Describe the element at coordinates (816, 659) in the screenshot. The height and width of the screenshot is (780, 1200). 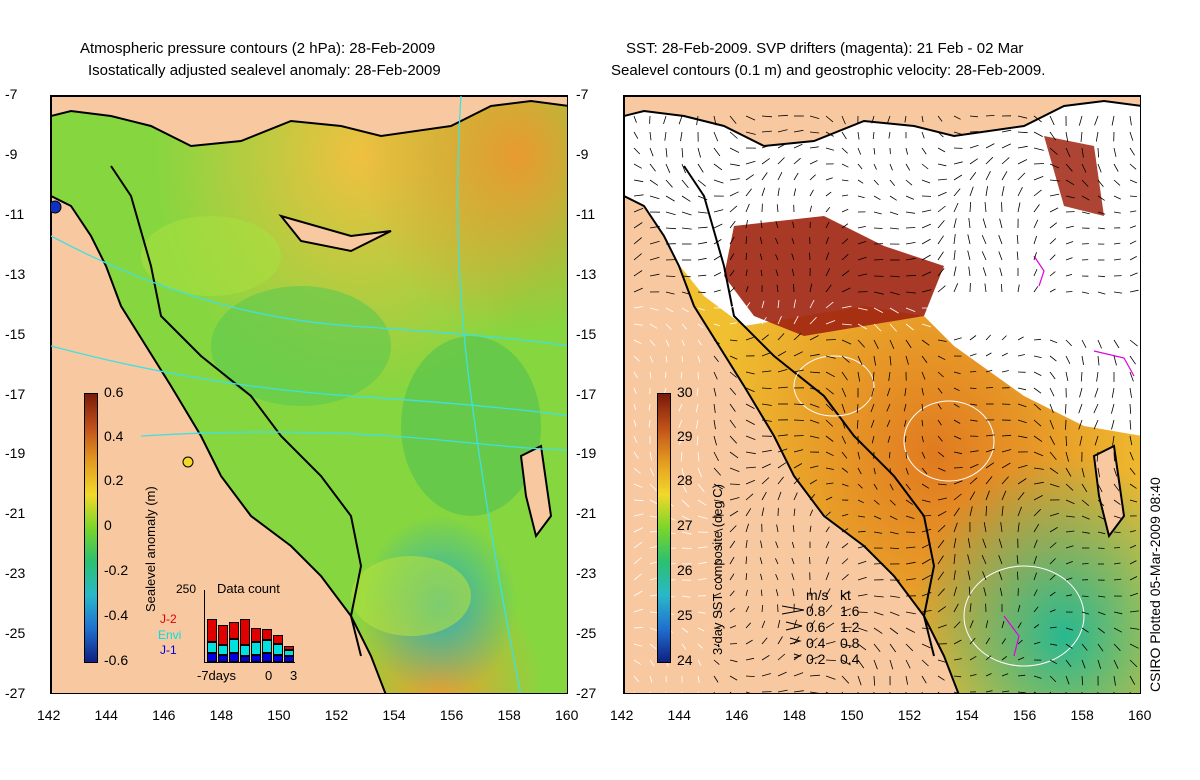
I see `velocity-legend-row-ms: 0.2` at that location.